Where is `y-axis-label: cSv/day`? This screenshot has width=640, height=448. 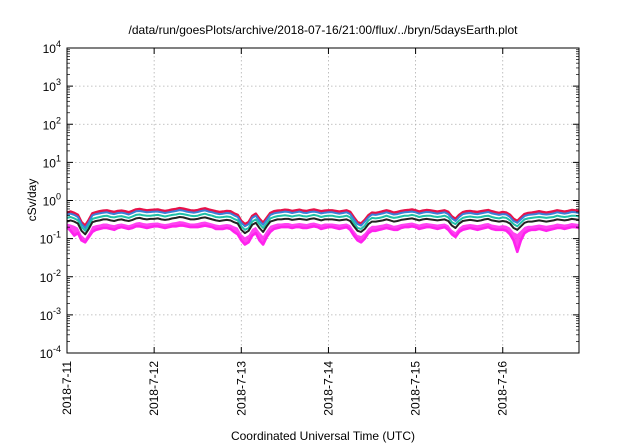 y-axis-label: cSv/day is located at coordinates (32, 200).